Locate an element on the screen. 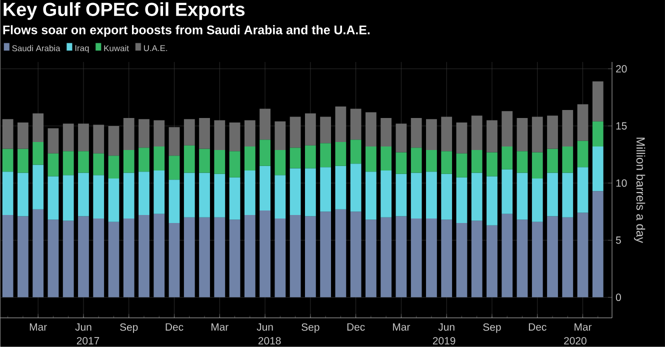 The height and width of the screenshot is (347, 665). chart-subtitle: Flows soar on export boosts from Saudi Arabia and the U.A.E. is located at coordinates (186, 31).